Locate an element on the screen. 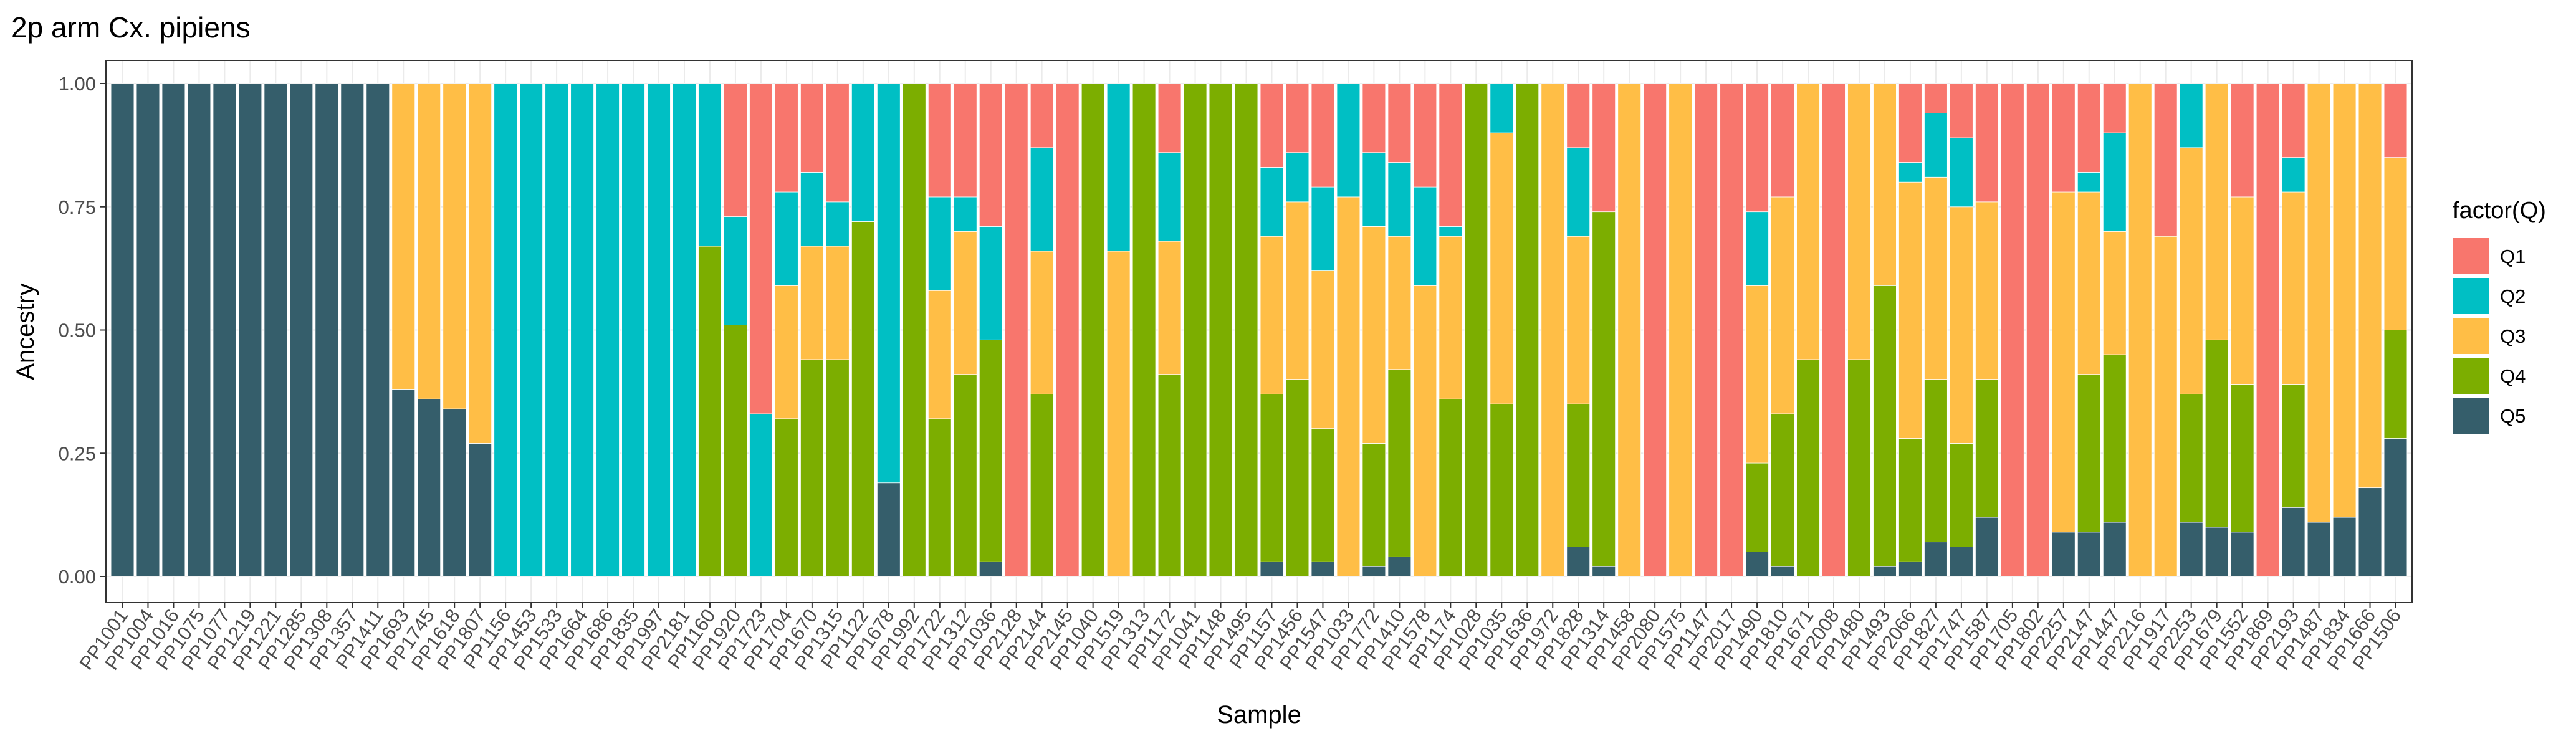 The image size is (2576, 736). bar-segment-q5-pp1004 is located at coordinates (148, 330).